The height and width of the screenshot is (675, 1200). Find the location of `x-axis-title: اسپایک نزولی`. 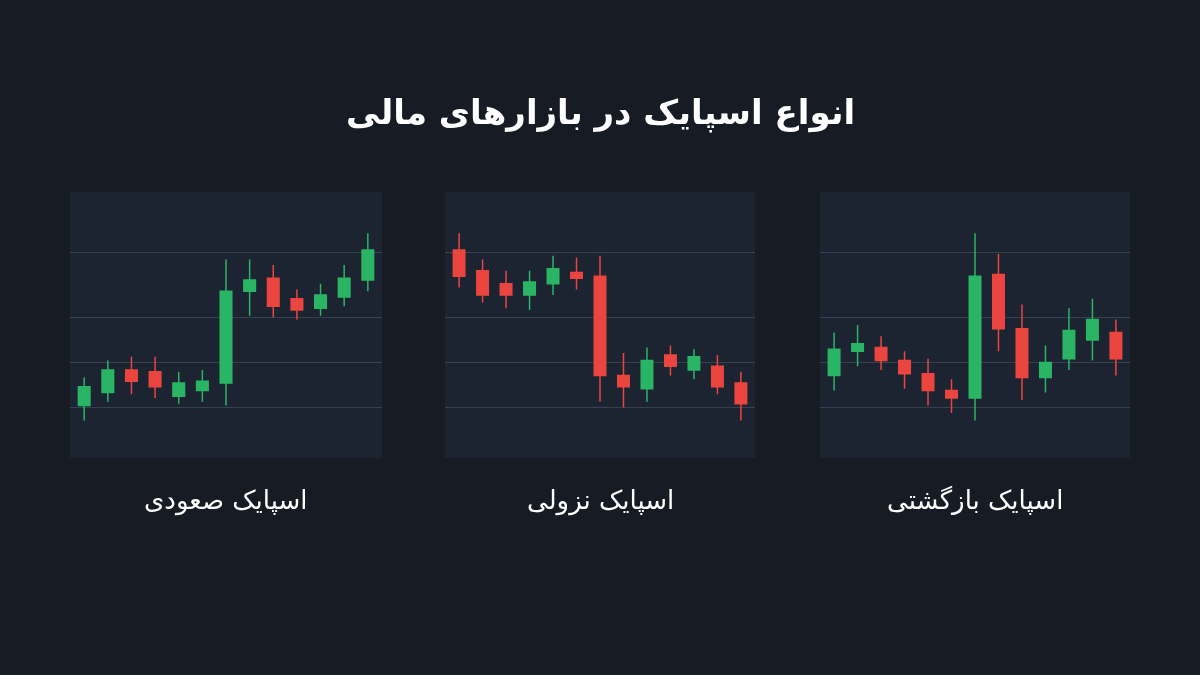

x-axis-title: اسپایک نزولی is located at coordinates (601, 500).